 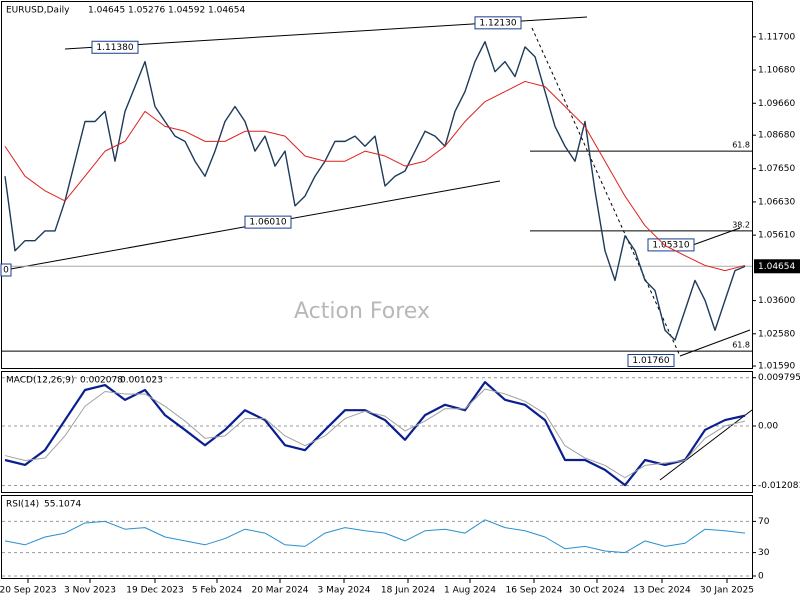 I want to click on panel-title: MACD(12,26,9), so click(x=40, y=381).